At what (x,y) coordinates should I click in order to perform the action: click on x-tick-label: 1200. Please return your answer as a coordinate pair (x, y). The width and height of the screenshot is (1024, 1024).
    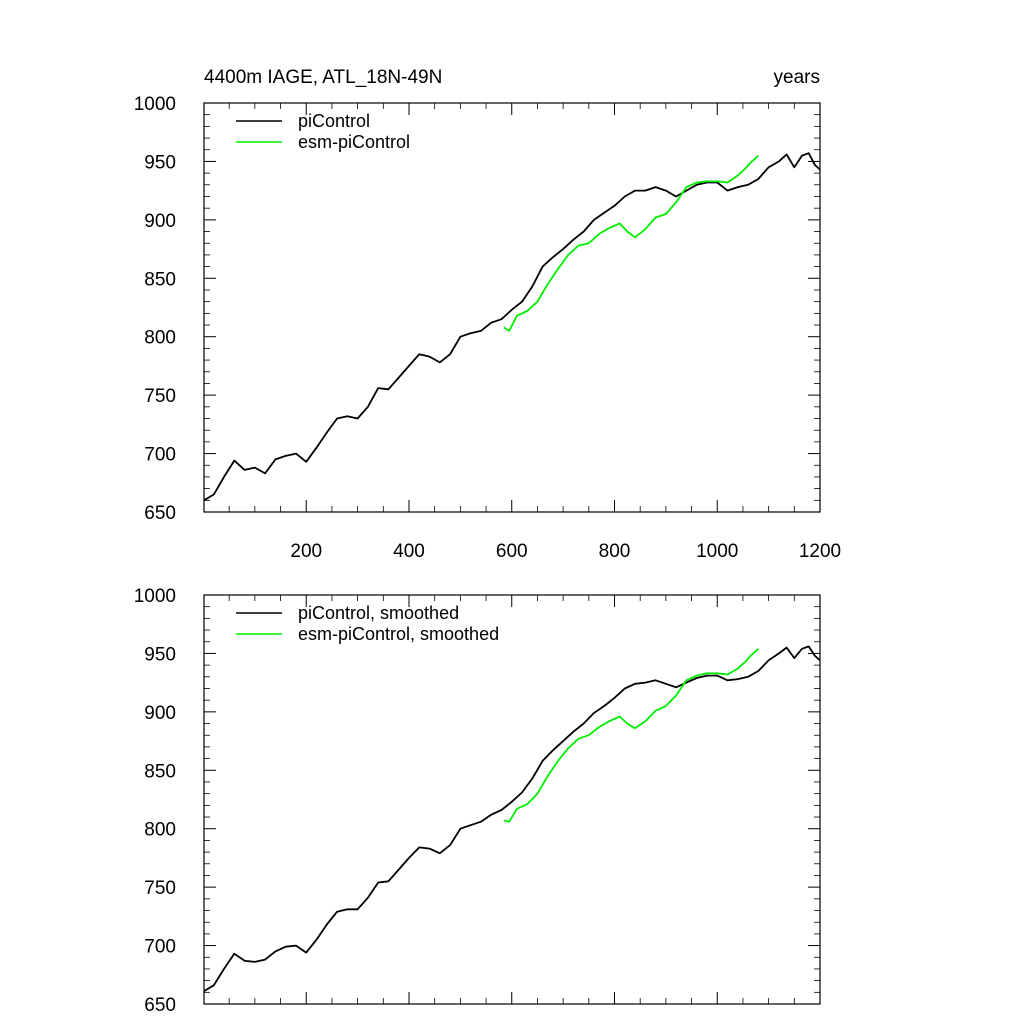
    Looking at the image, I should click on (820, 551).